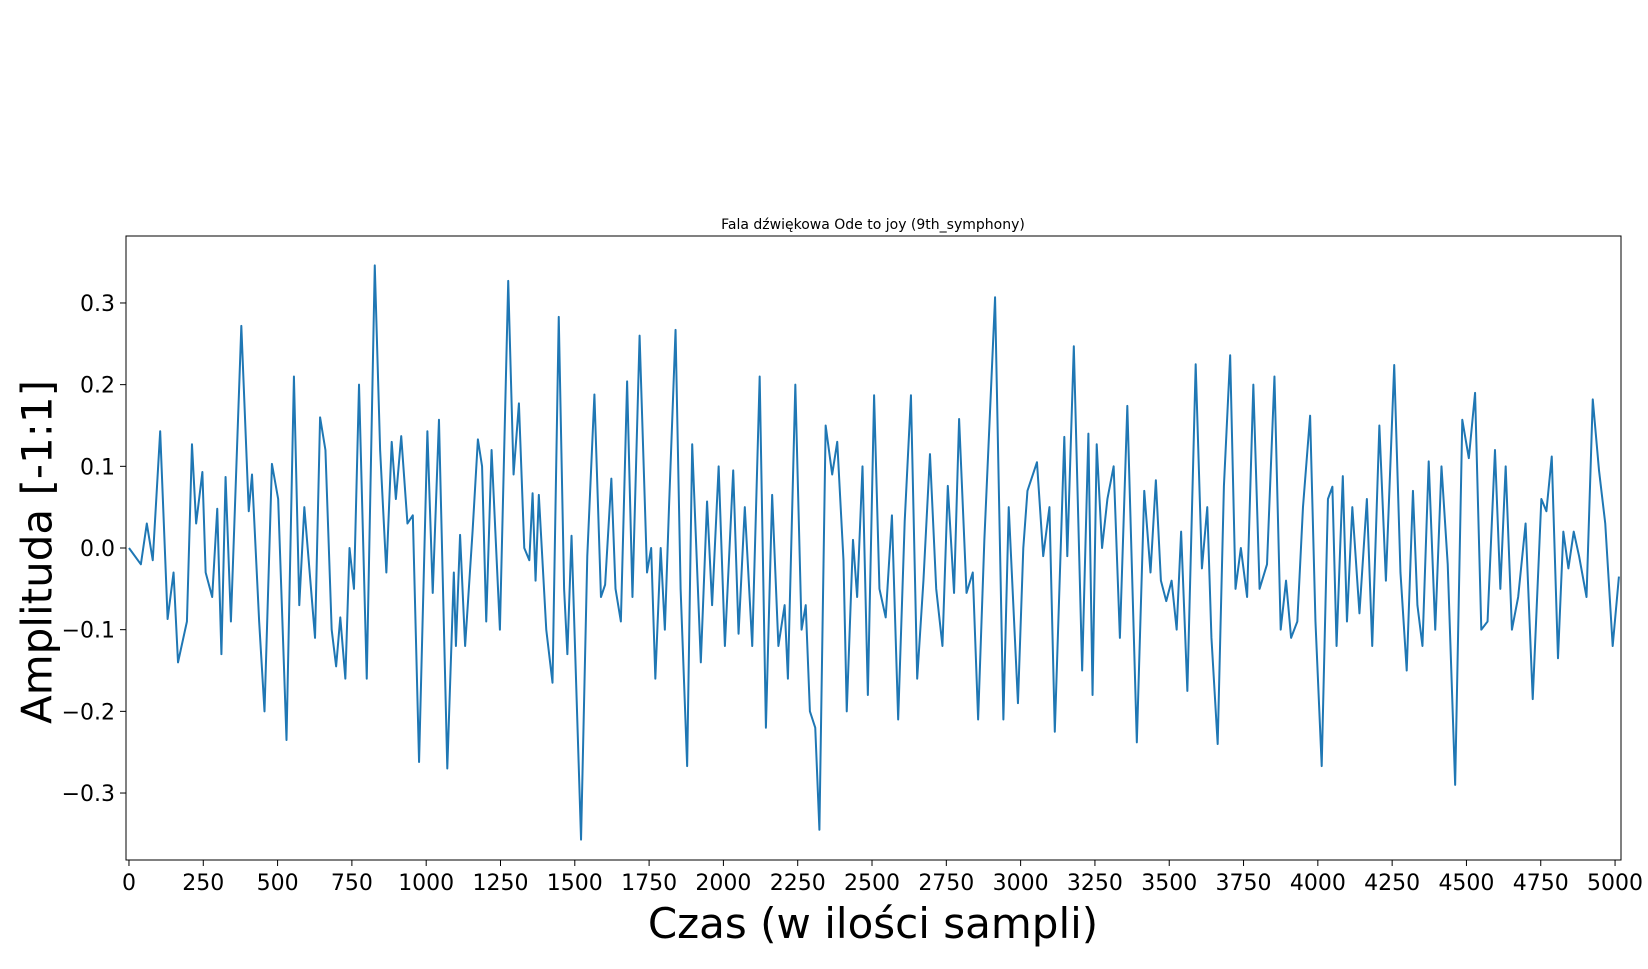 The height and width of the screenshot is (969, 1648). What do you see at coordinates (278, 883) in the screenshot?
I see `x-tick-label: 500` at bounding box center [278, 883].